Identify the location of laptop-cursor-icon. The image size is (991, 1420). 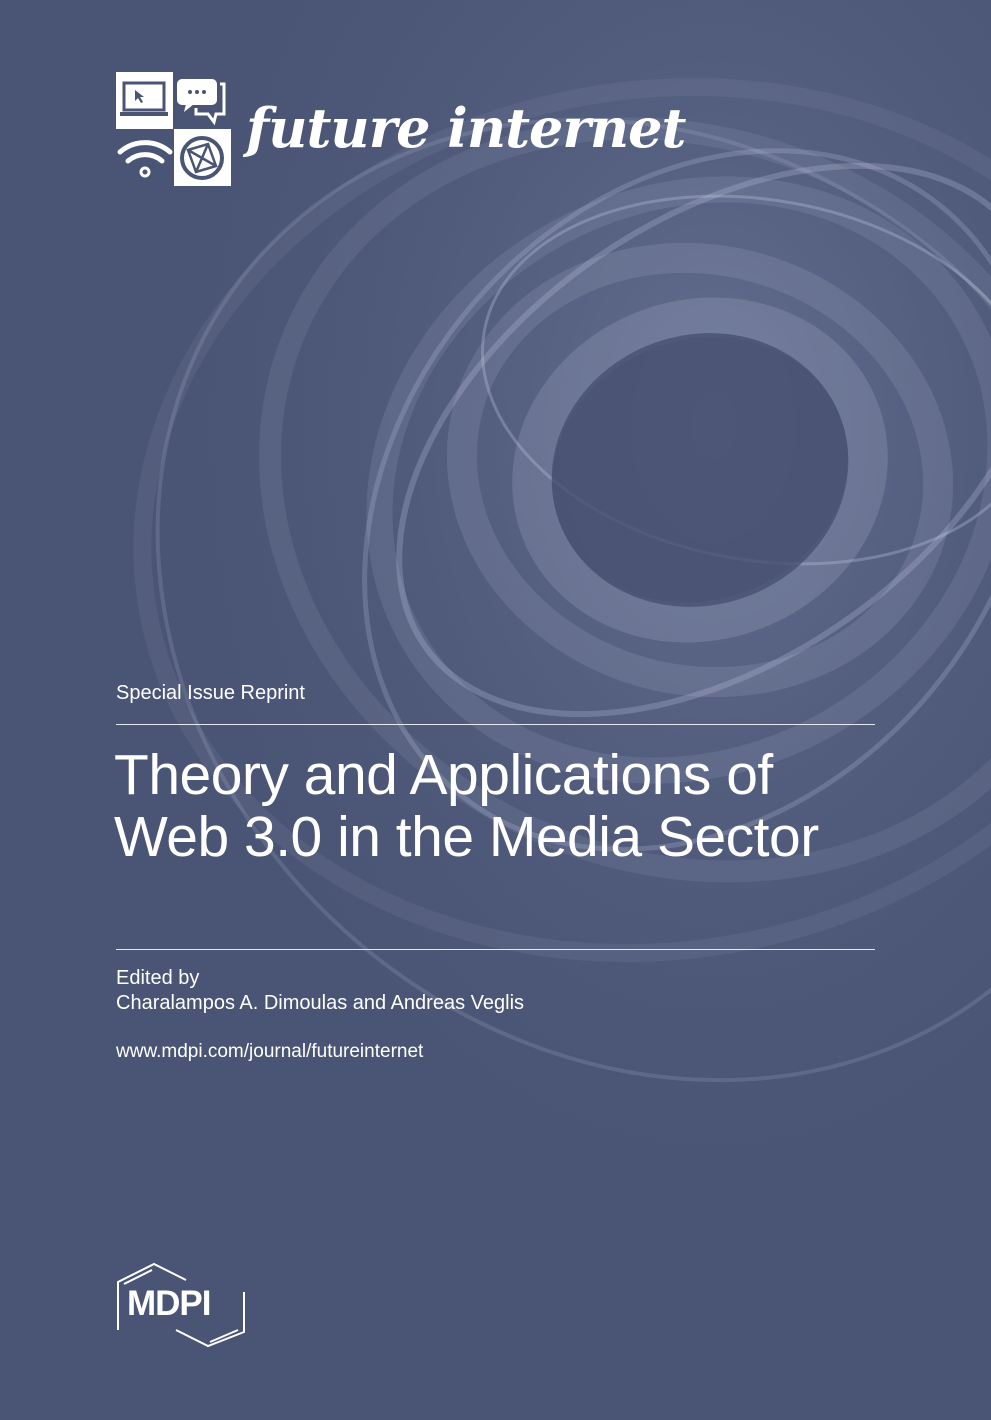
(144, 100).